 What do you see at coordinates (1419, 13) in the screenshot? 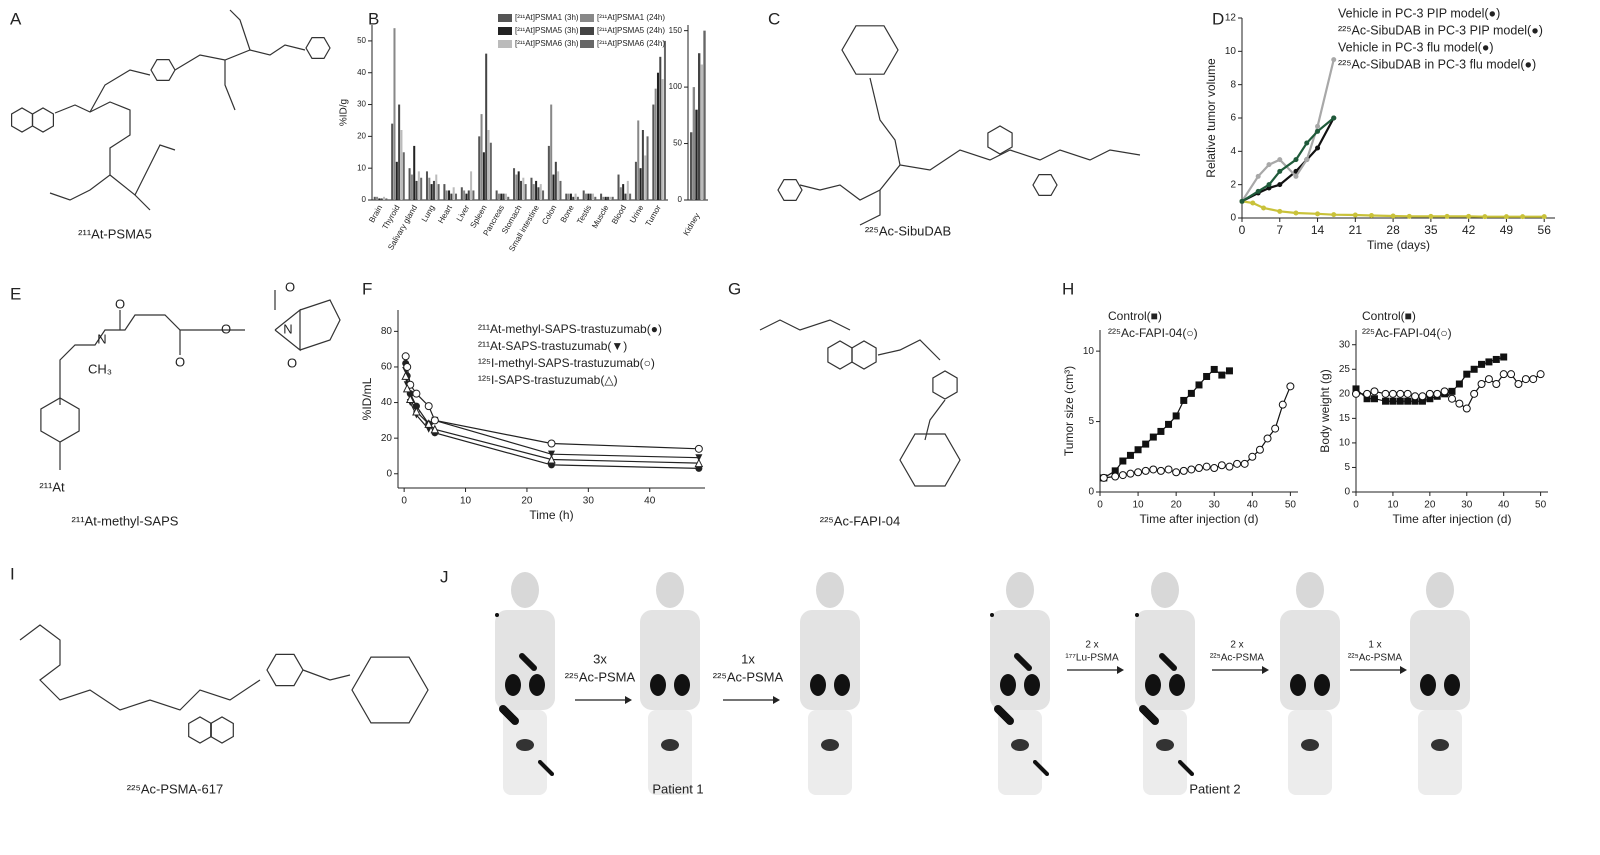
I see `legend-label: Vehicle in PC-3 PIP model(●)` at bounding box center [1419, 13].